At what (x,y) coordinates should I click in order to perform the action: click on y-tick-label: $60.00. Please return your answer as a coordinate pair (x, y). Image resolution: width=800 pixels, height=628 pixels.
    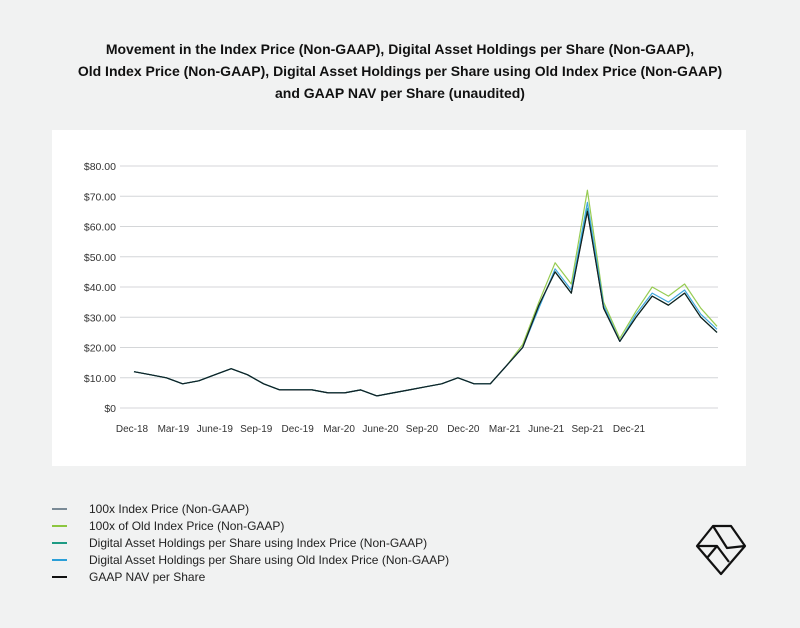
    Looking at the image, I should click on (100, 228).